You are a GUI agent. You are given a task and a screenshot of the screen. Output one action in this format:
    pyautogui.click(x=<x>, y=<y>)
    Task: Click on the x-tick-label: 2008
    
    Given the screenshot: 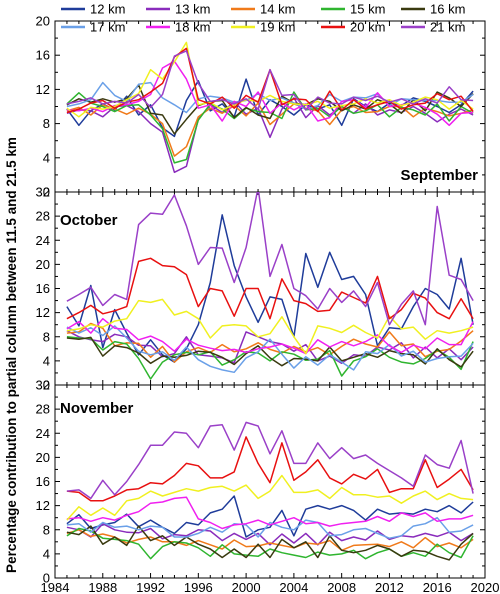 What is the action you would take?
    pyautogui.click(x=341, y=587)
    